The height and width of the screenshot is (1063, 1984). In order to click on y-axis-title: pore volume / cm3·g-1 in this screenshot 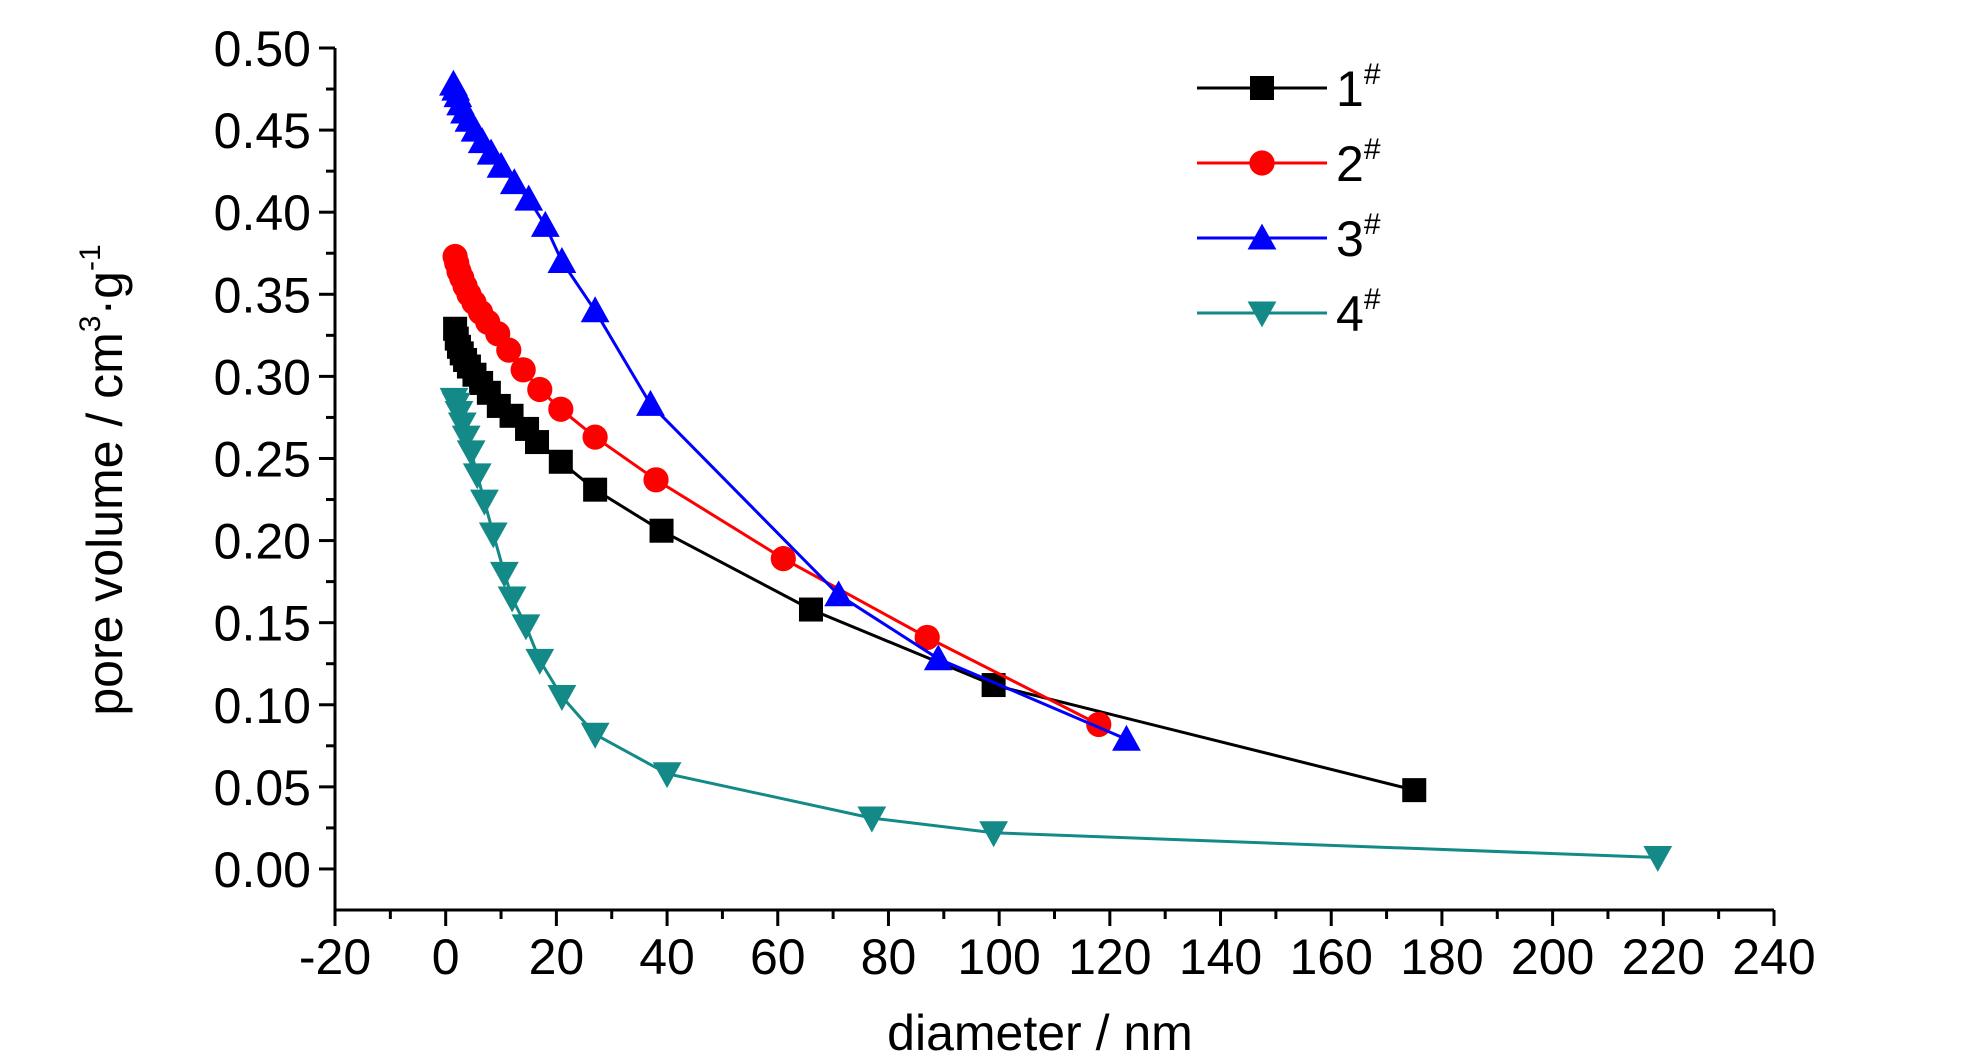, I will do `click(103, 479)`.